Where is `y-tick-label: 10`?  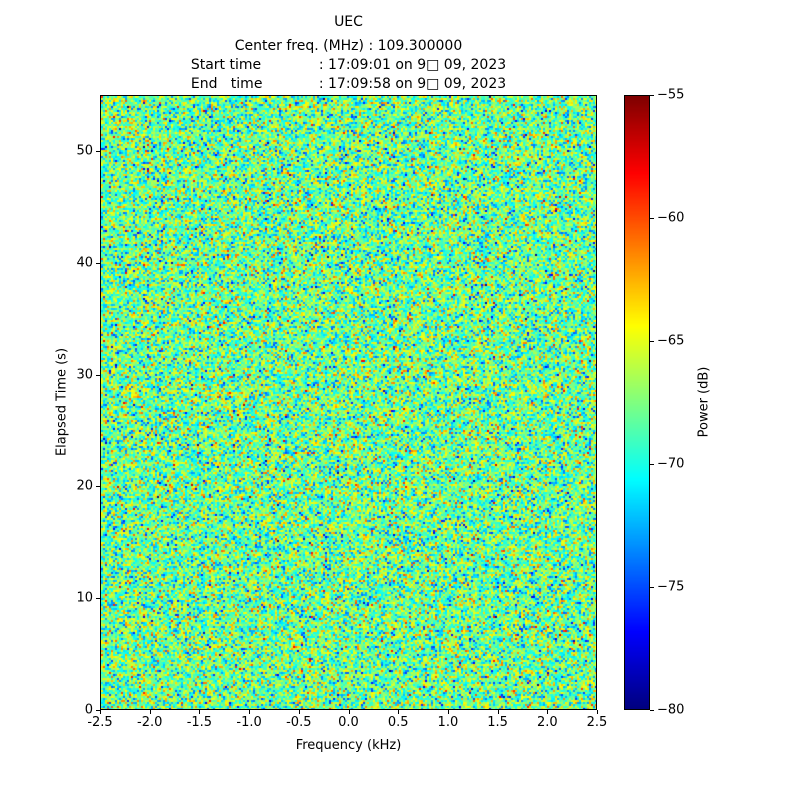 y-tick-label: 10 is located at coordinates (84, 598).